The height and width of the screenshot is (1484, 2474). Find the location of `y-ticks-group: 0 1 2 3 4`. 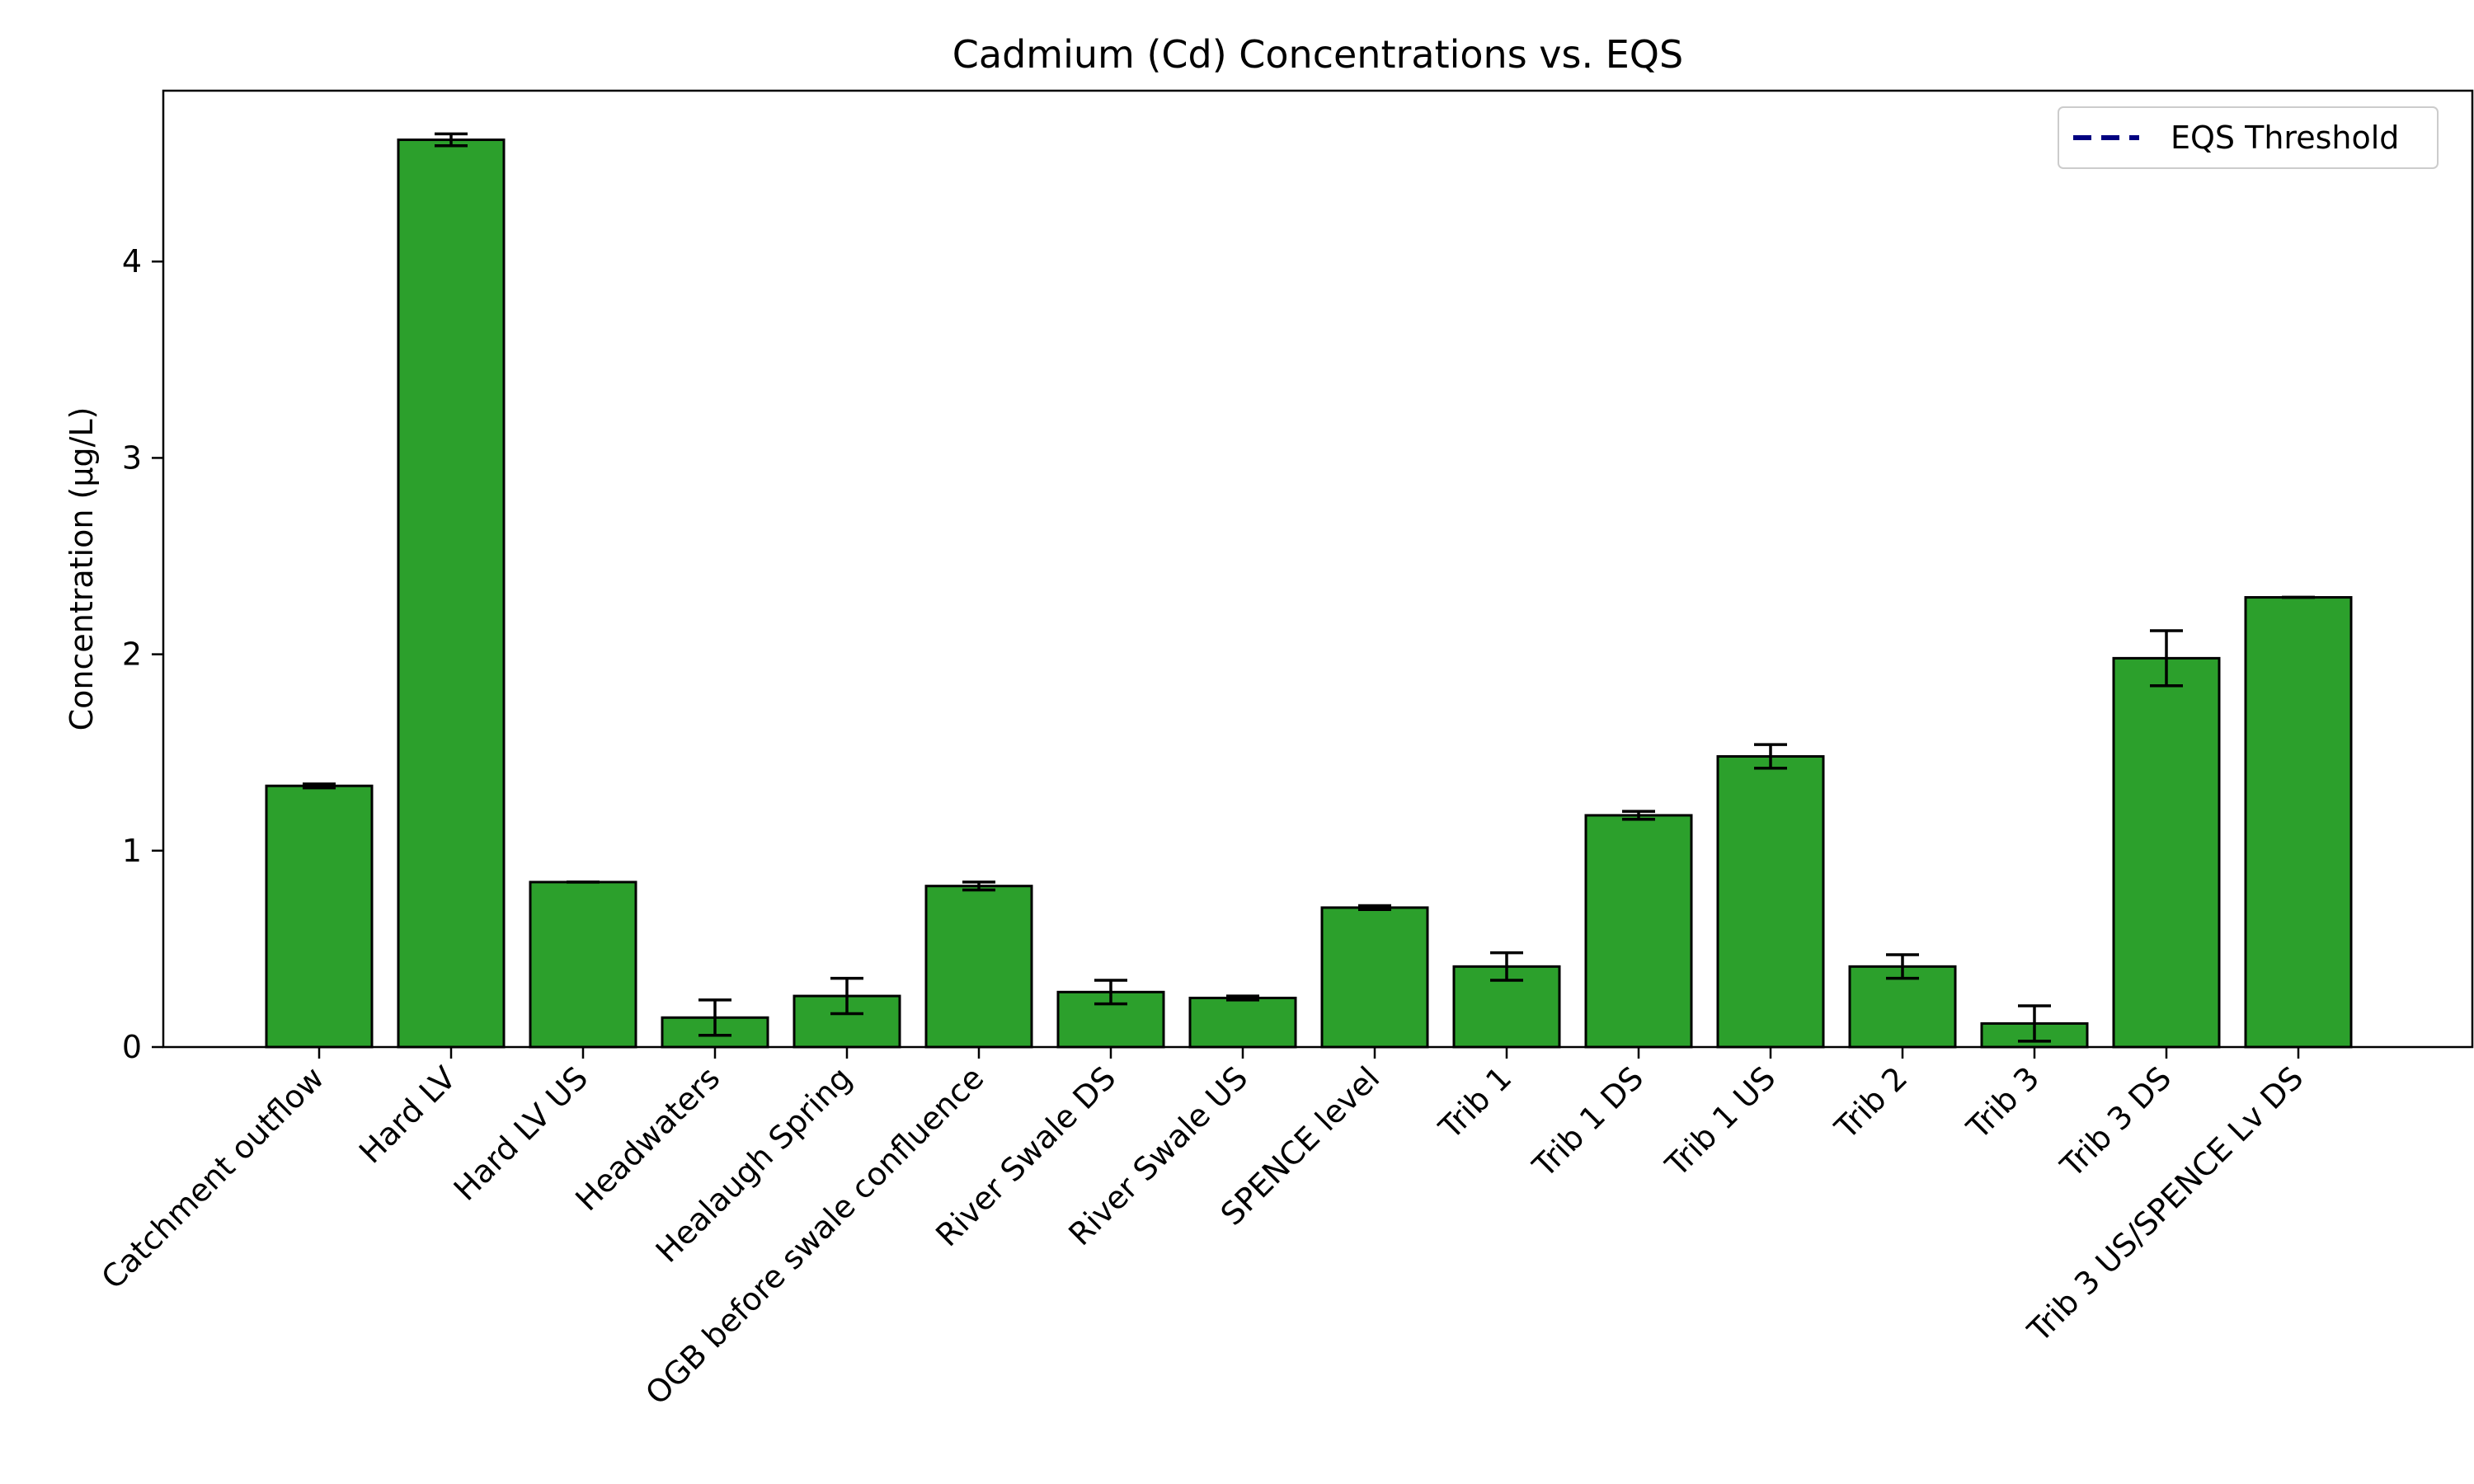

y-ticks-group: 0 1 2 3 4 is located at coordinates (142, 654).